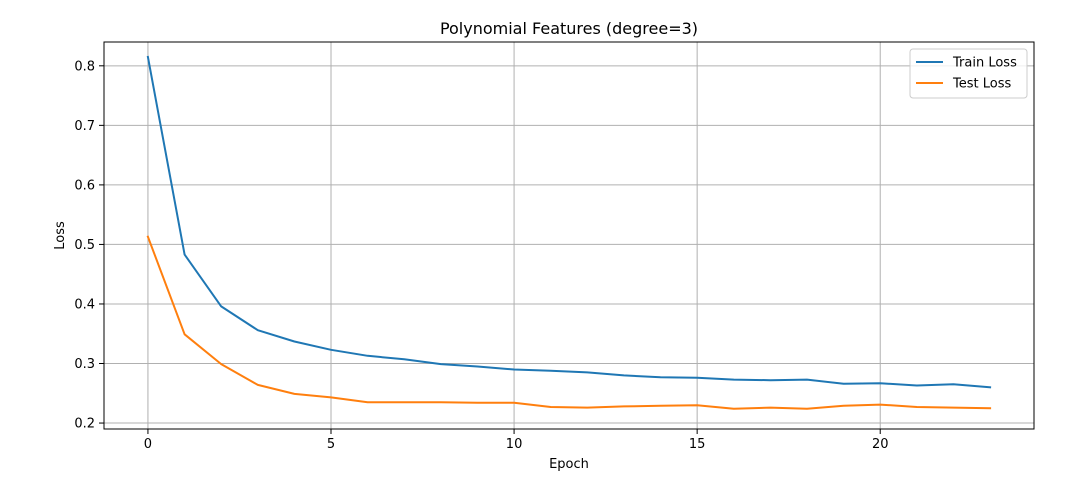 Image resolution: width=1085 pixels, height=477 pixels. Describe the element at coordinates (84, 364) in the screenshot. I see `y-tick-label: 0.3` at that location.